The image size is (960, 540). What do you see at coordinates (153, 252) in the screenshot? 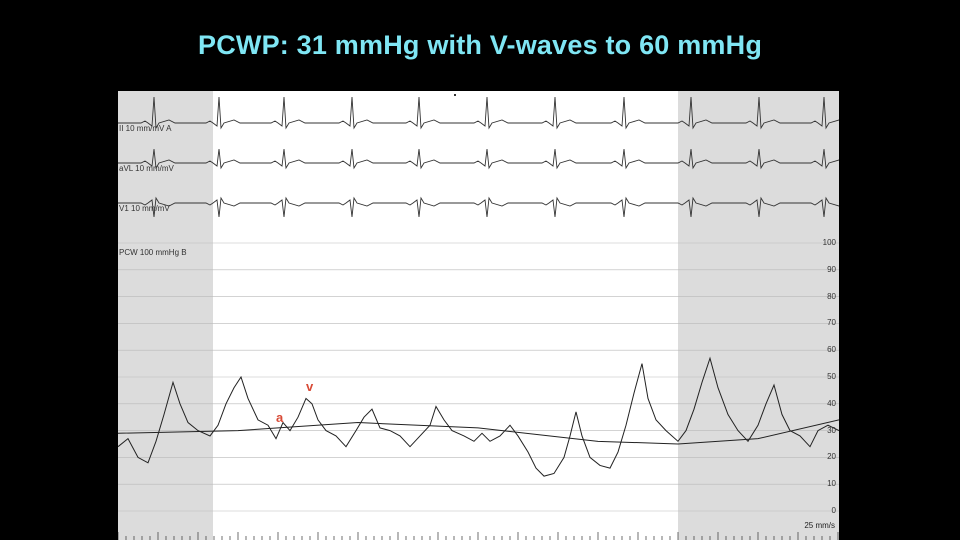
I see `pcw-channel-label: PCW 100 mmHg B` at bounding box center [153, 252].